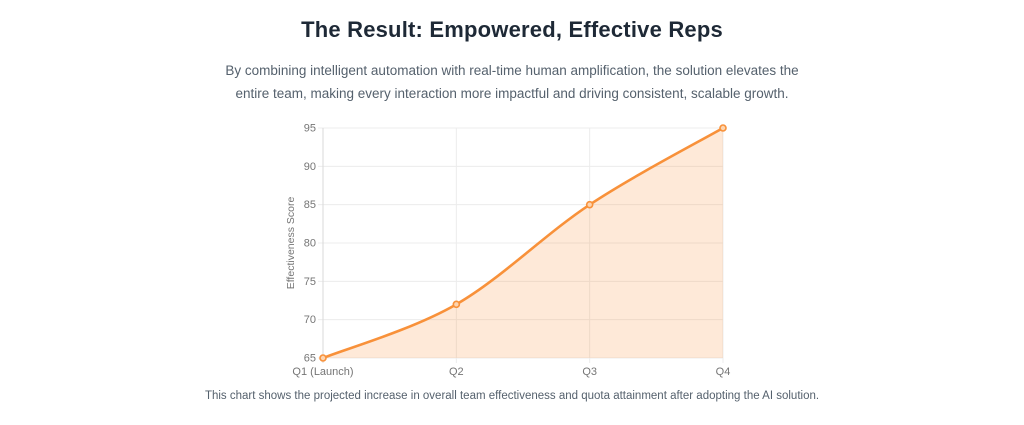  I want to click on y-axis-tick-label: 70, so click(310, 320).